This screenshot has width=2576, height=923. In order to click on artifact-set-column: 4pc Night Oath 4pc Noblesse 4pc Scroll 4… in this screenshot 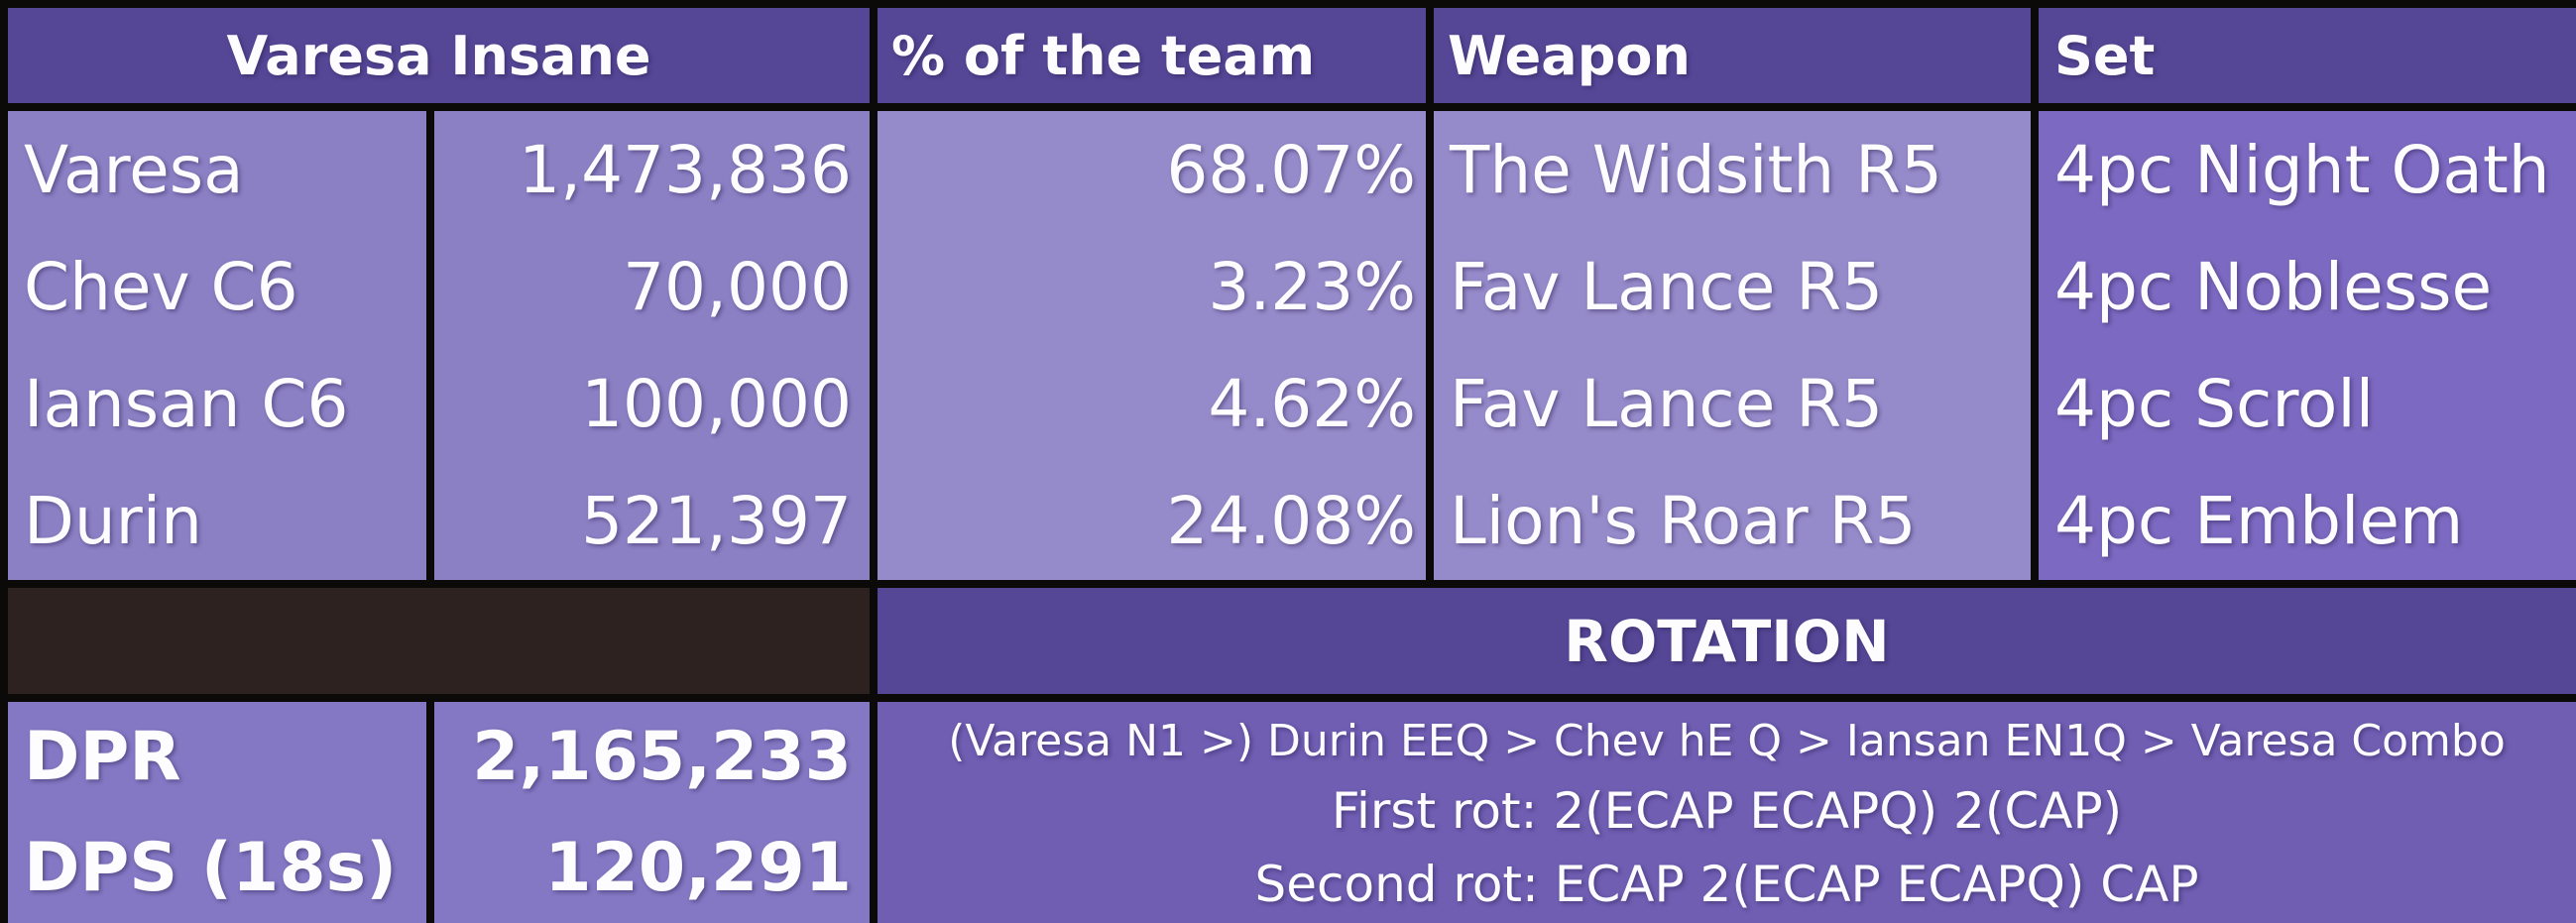, I will do `click(2307, 346)`.